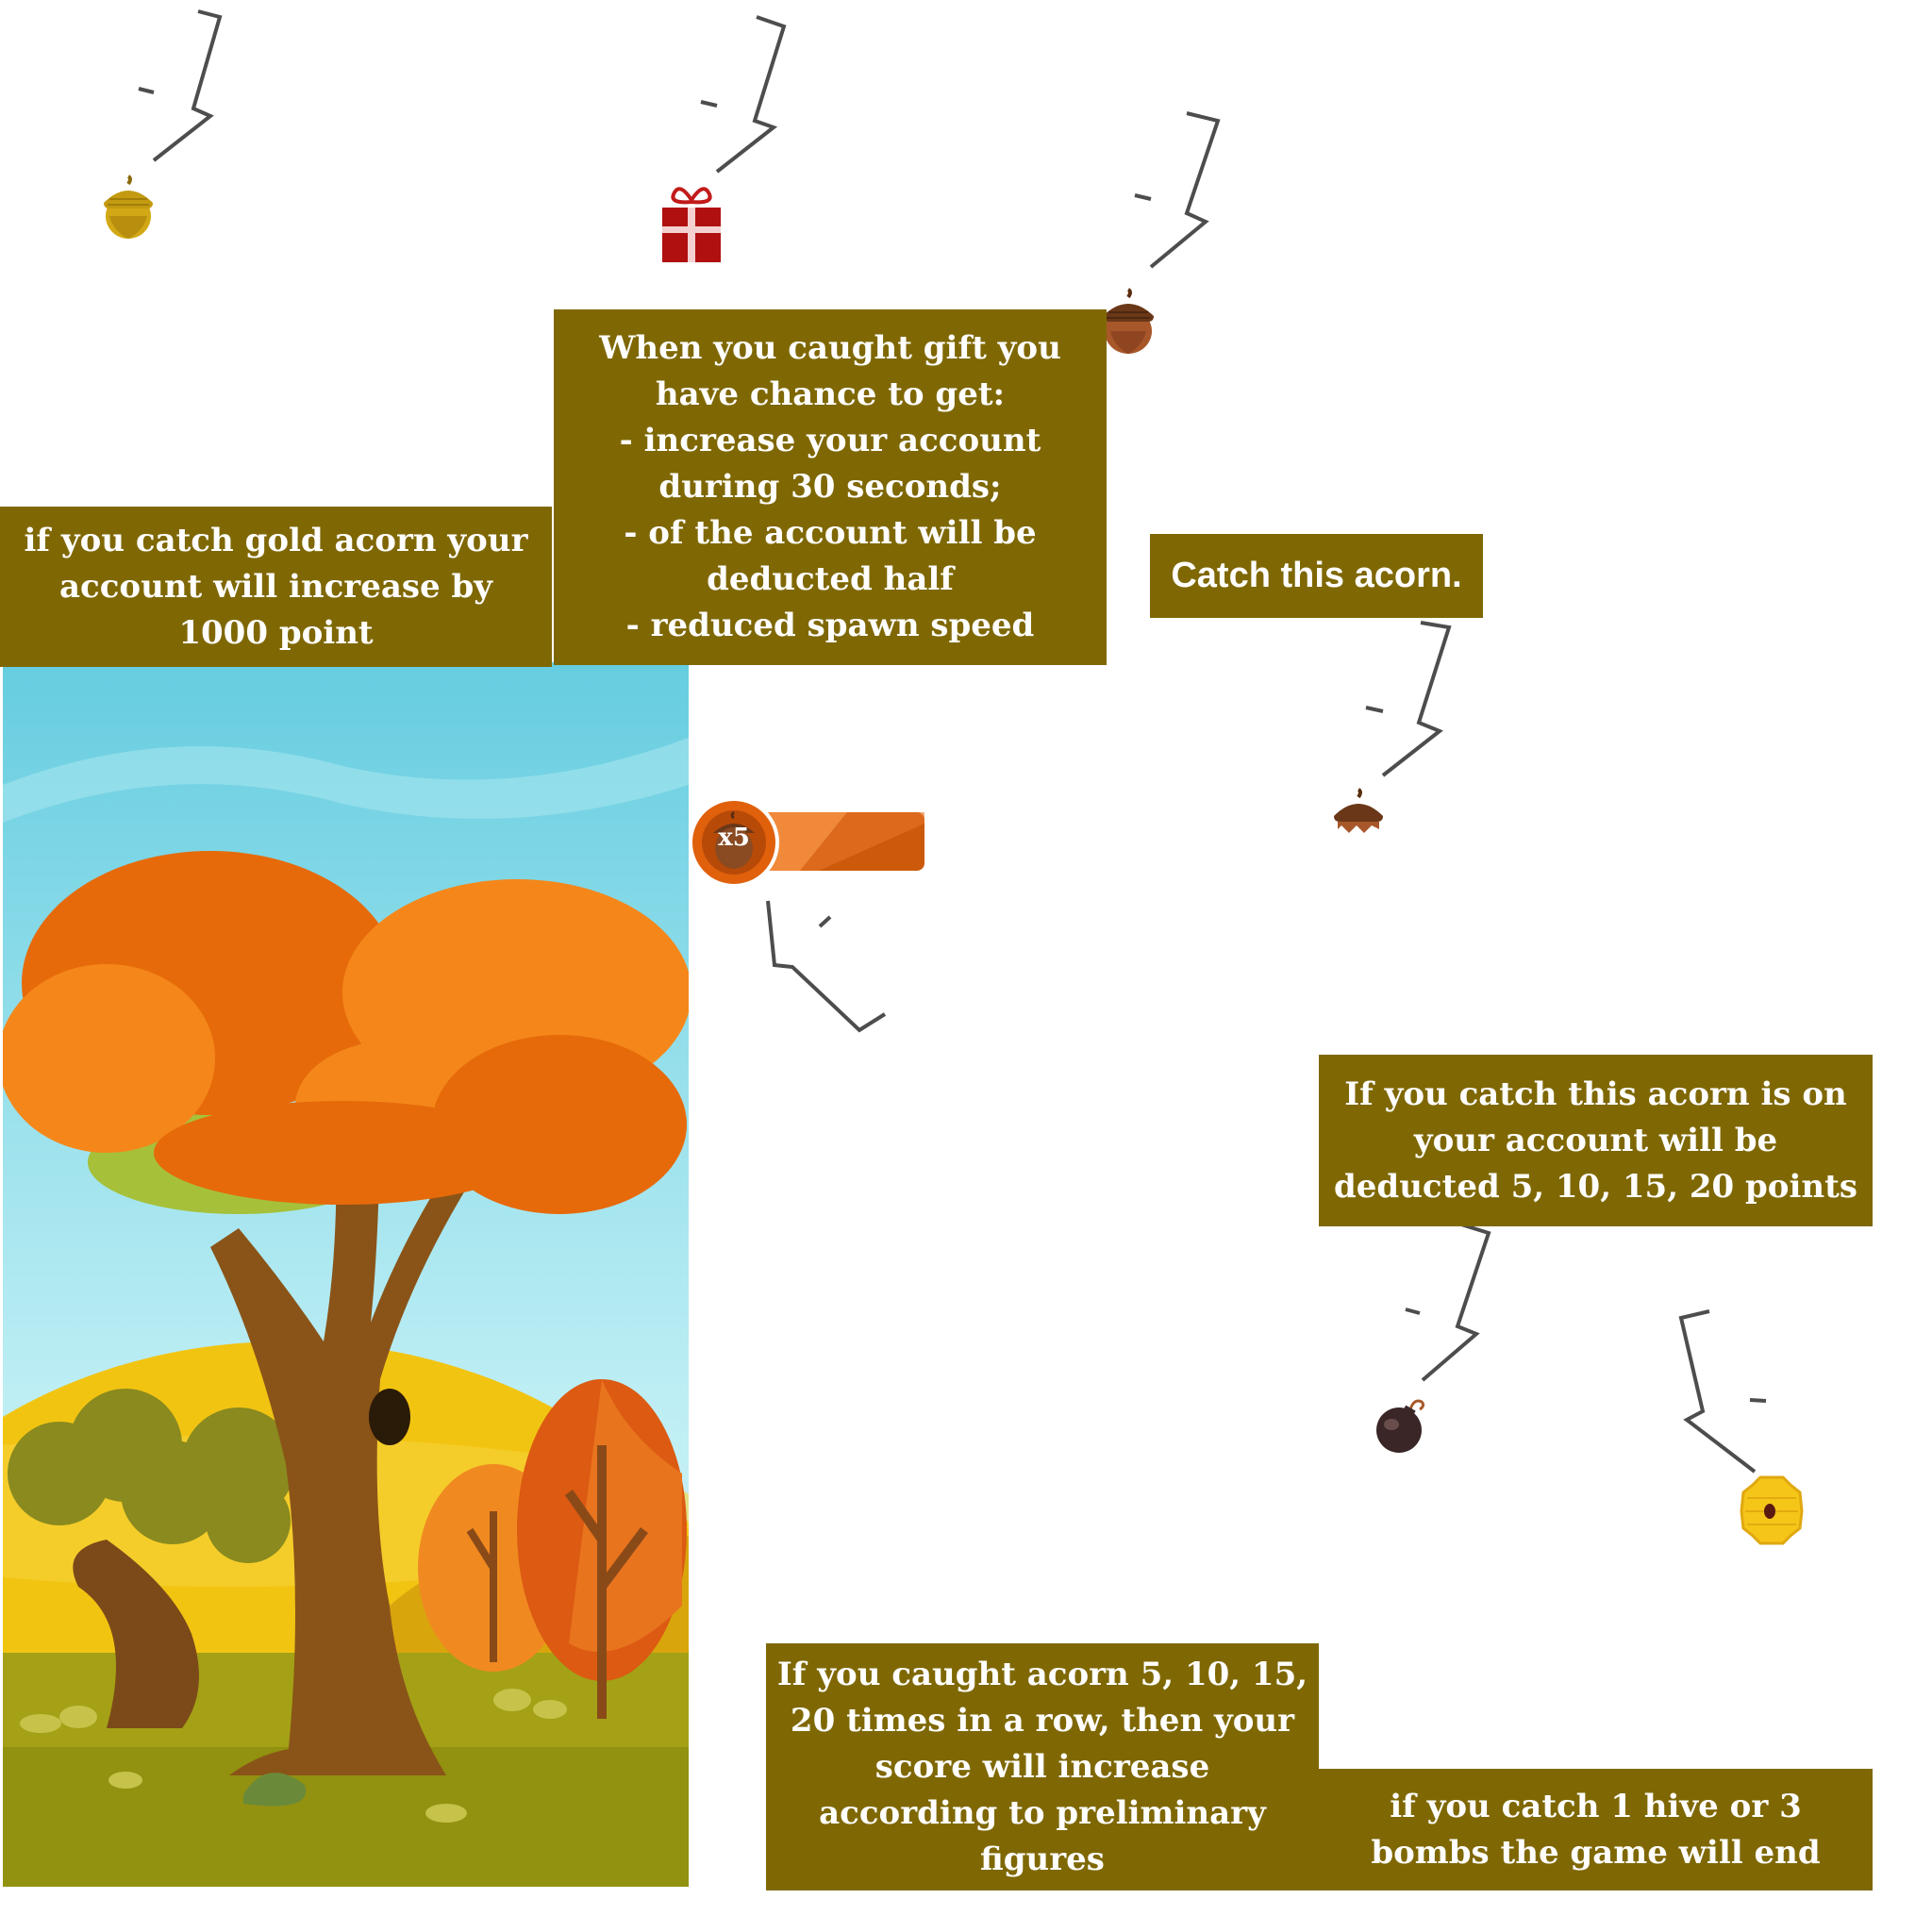 The image size is (1932, 1932). I want to click on combo-trail, so click(827, 967).